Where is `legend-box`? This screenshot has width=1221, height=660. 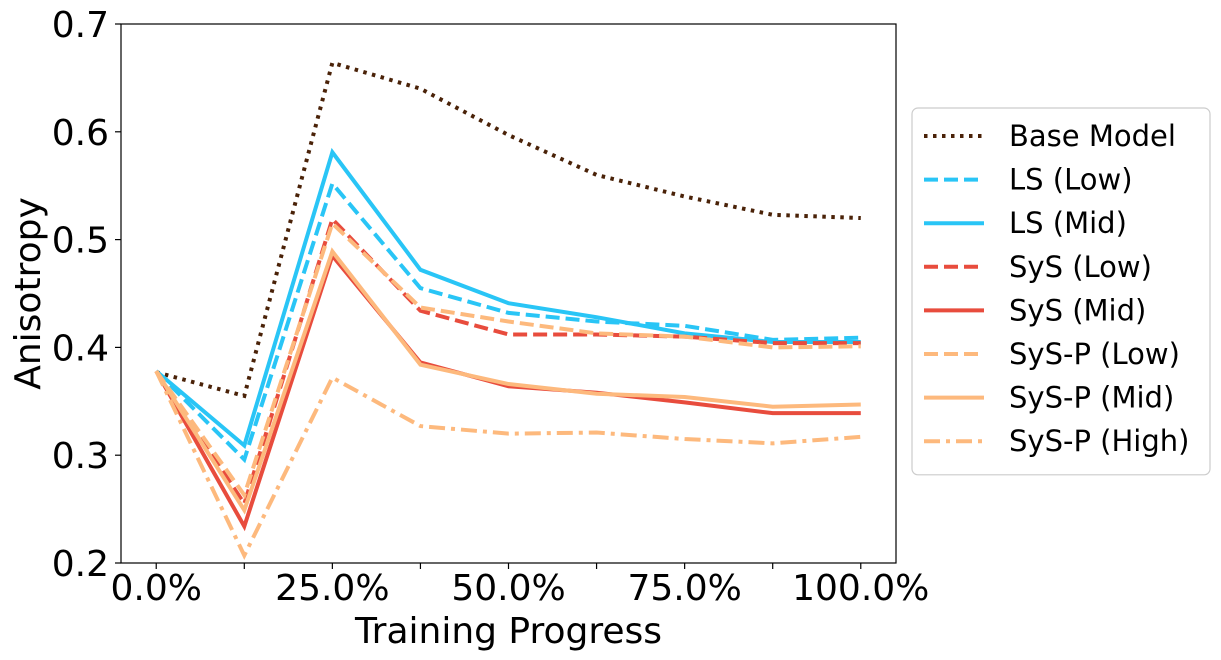
legend-box is located at coordinates (1061, 291).